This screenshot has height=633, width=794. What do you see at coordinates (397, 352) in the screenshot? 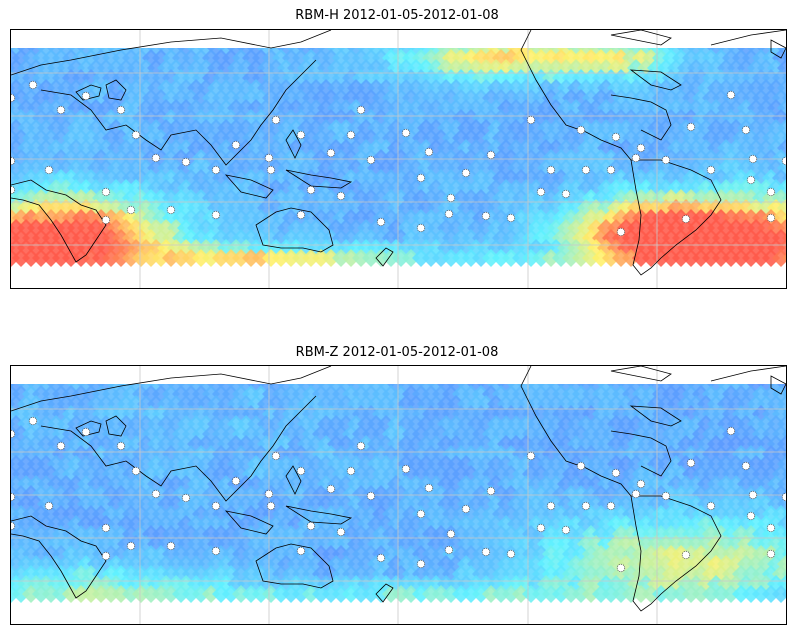
I see `panel-title-bottom: RBM-Z 2012-01-05-2012-01-08` at bounding box center [397, 352].